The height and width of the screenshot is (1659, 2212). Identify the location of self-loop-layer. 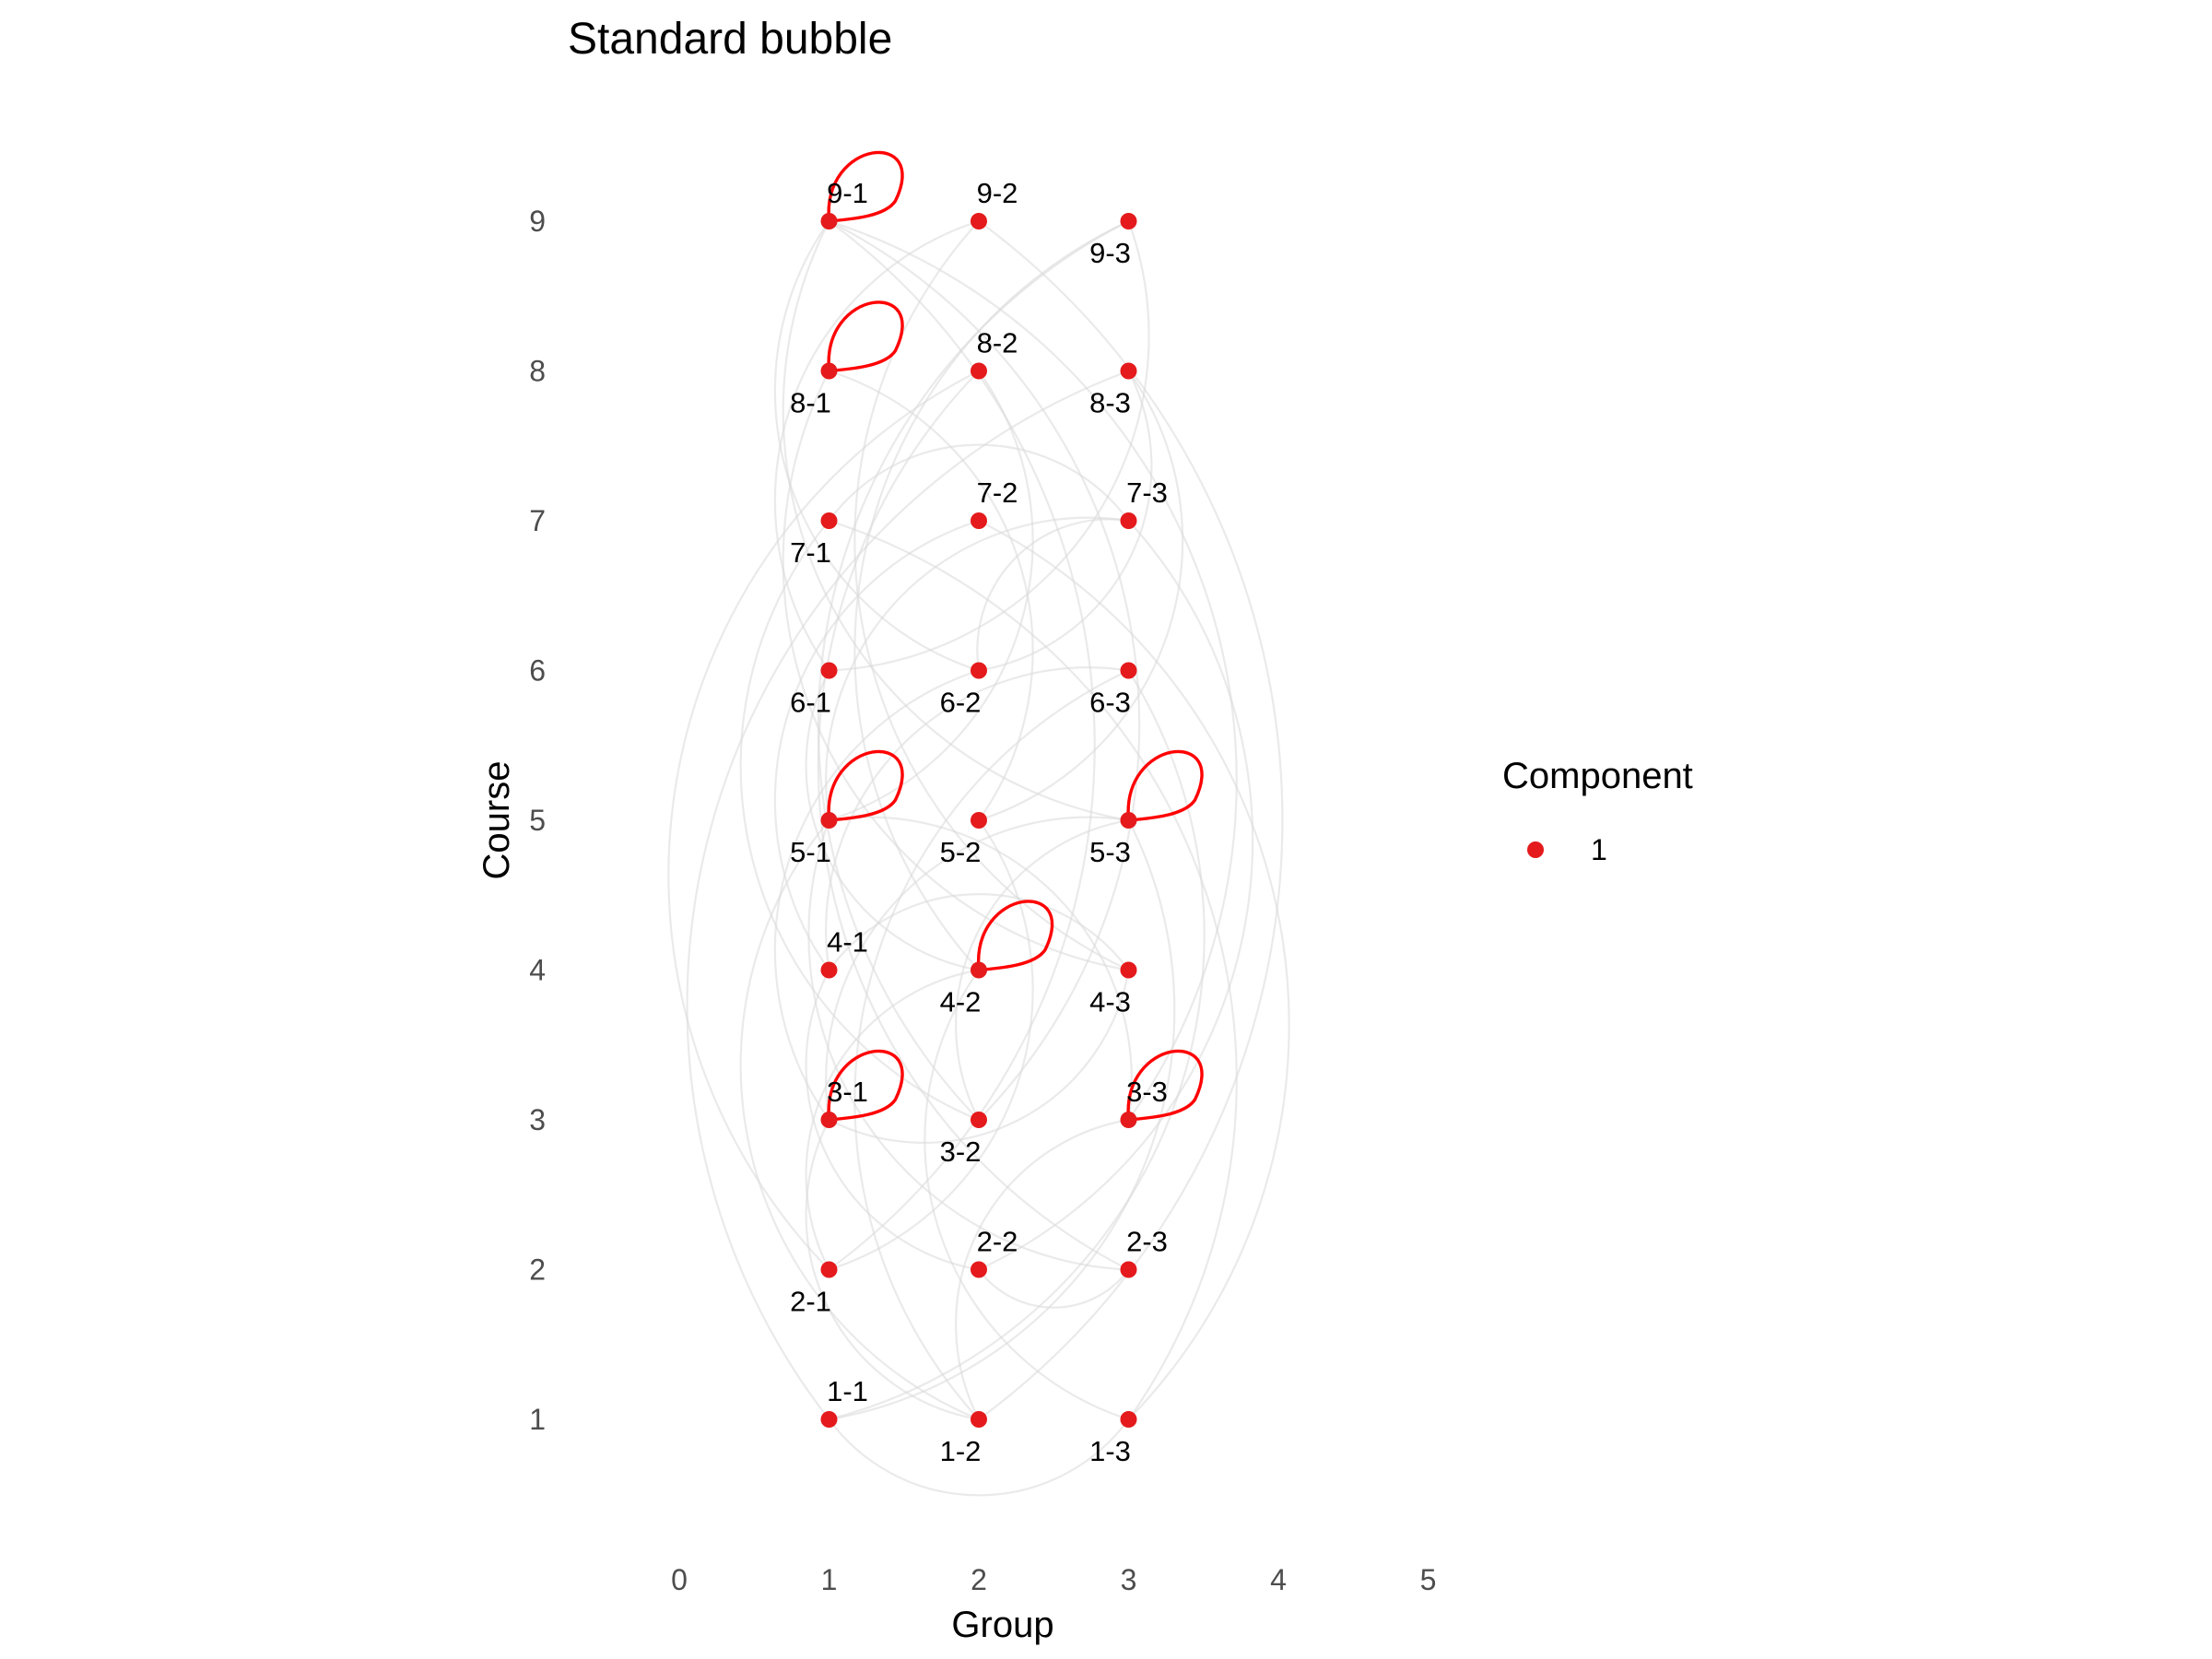
(1015, 636).